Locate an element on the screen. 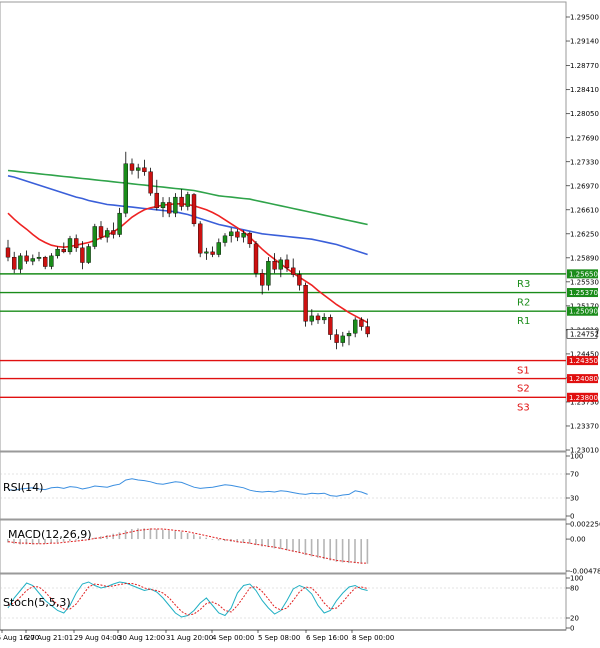  price-tick-label: 1.29500 is located at coordinates (584, 18).